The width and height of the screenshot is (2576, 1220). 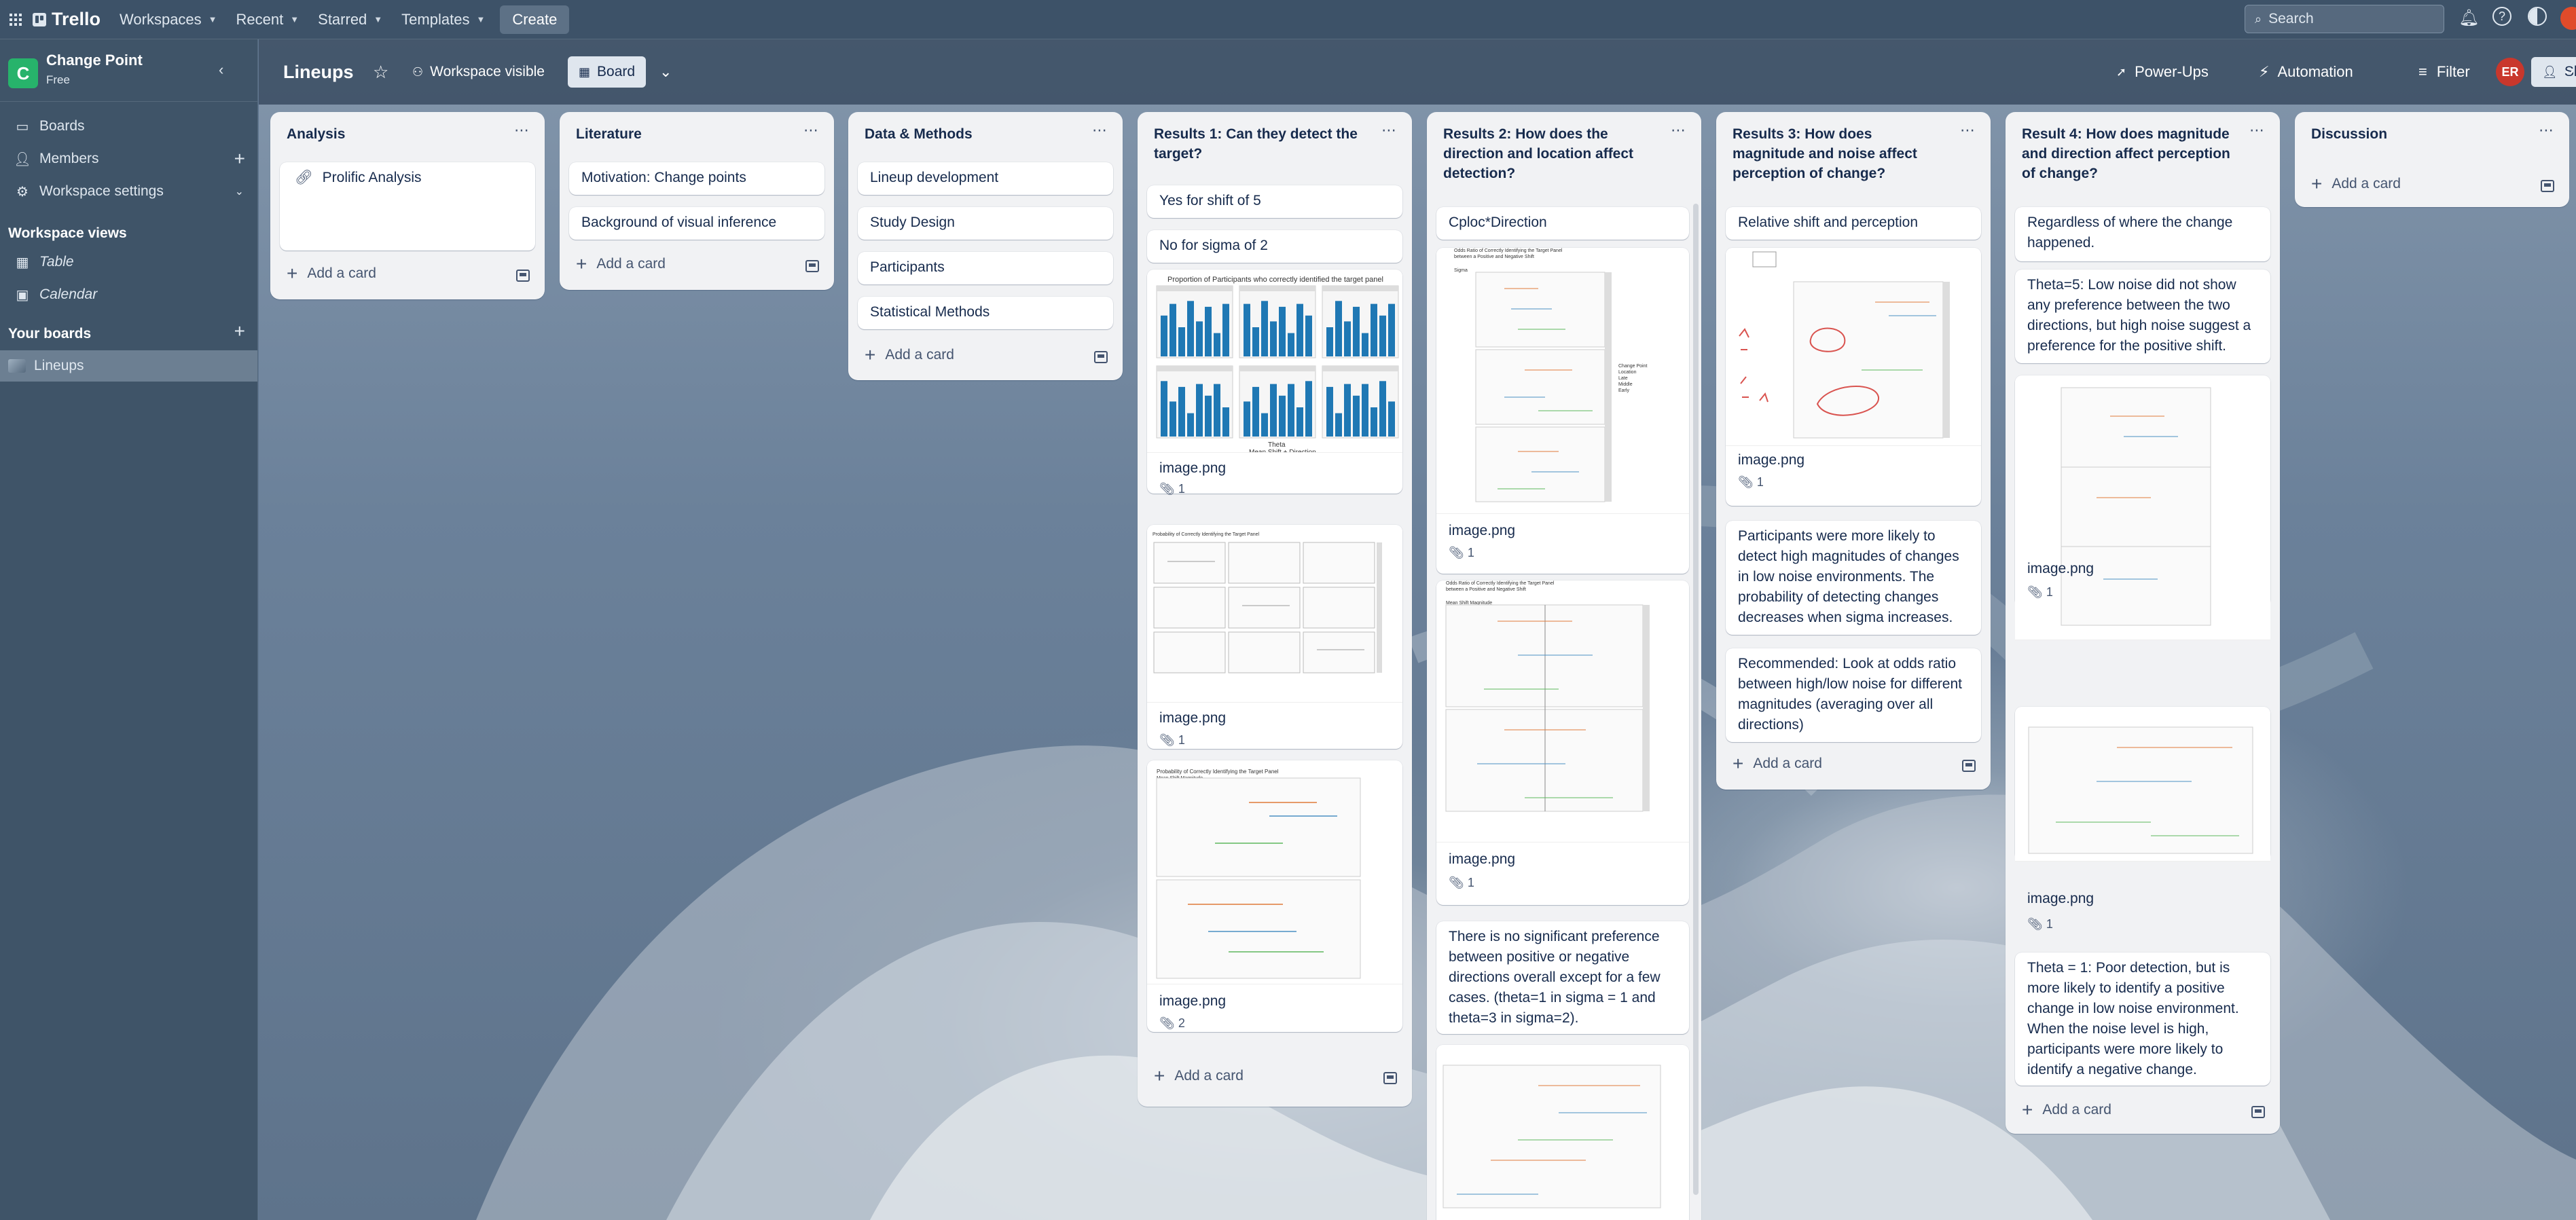 I want to click on plus-icon: +, so click(x=1738, y=763).